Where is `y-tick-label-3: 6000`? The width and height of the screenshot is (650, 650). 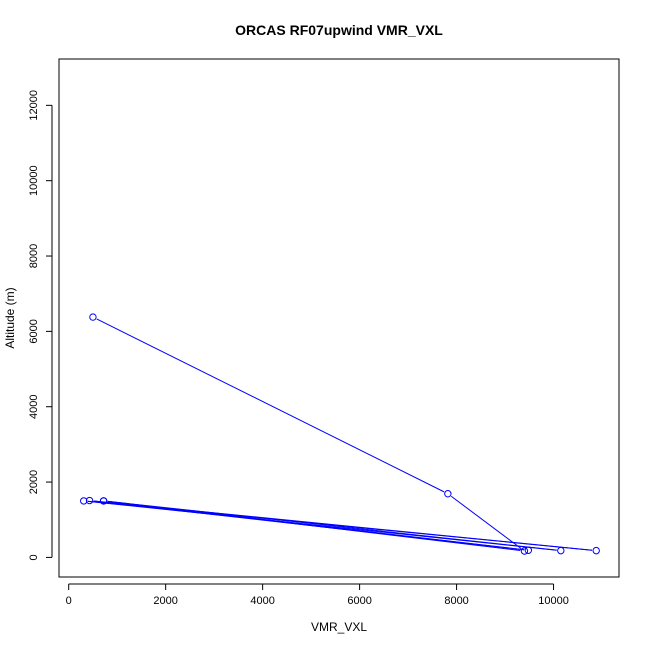 y-tick-label-3: 6000 is located at coordinates (34, 331).